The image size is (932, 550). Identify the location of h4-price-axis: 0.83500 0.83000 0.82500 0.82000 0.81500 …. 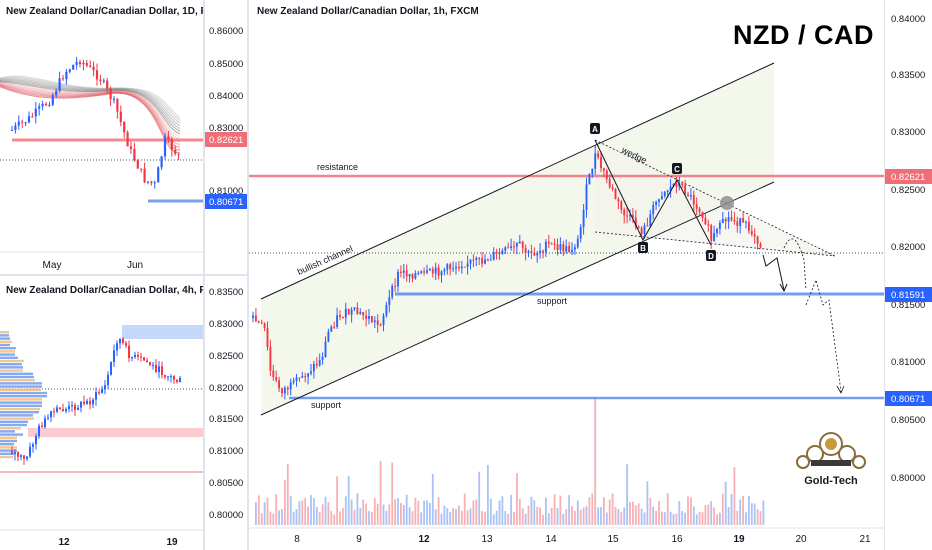
(226, 413).